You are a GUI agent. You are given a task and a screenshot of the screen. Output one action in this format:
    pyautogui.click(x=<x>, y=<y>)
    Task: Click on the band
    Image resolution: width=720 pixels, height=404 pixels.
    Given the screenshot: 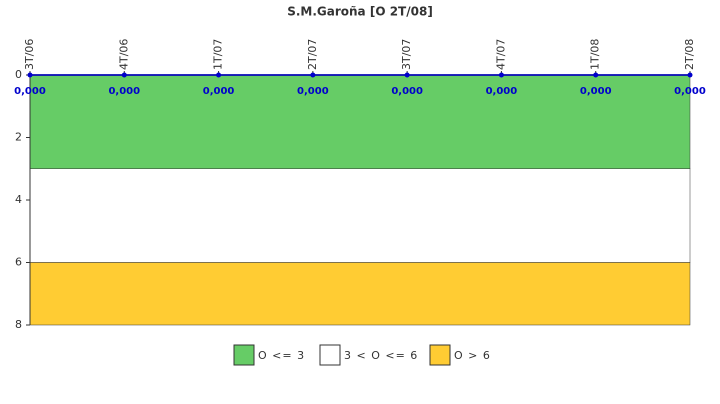 What is the action you would take?
    pyautogui.click(x=360, y=294)
    